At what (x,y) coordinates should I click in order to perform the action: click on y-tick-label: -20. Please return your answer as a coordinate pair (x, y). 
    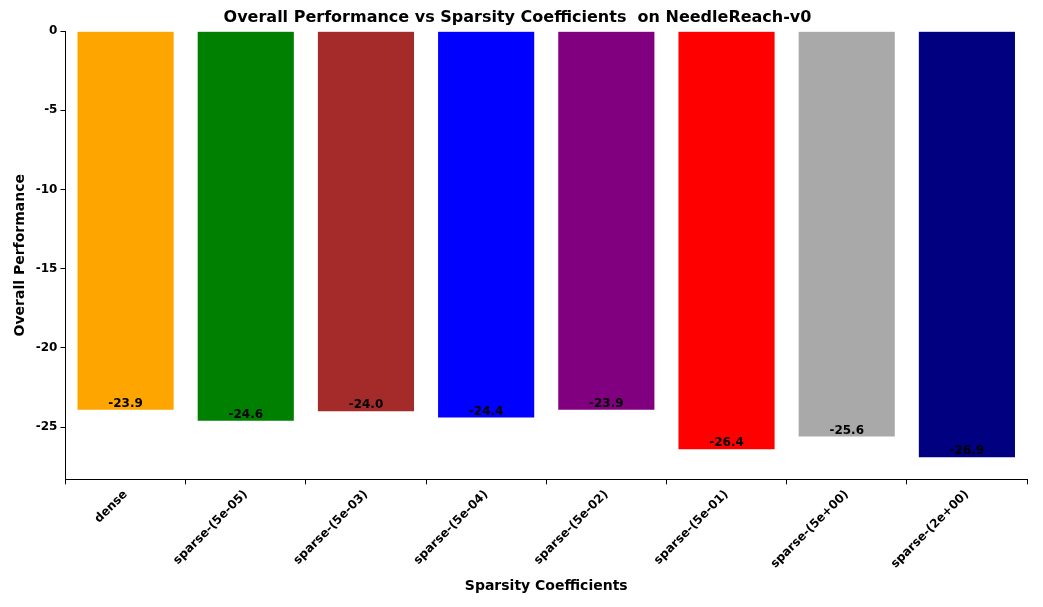
    Looking at the image, I should click on (46, 347).